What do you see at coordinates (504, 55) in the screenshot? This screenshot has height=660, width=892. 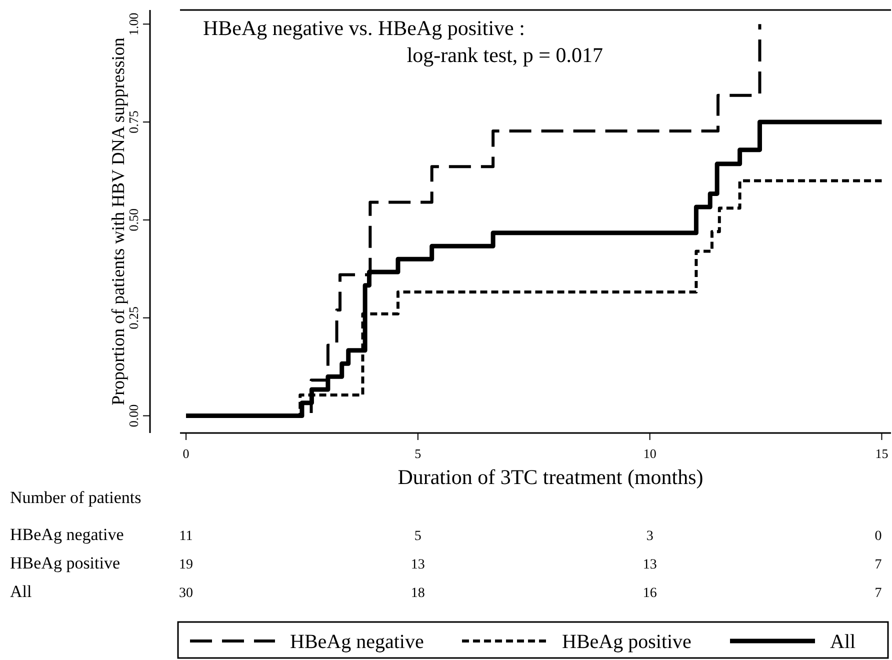 I see `annotation: log-rank test, p = 0.017` at bounding box center [504, 55].